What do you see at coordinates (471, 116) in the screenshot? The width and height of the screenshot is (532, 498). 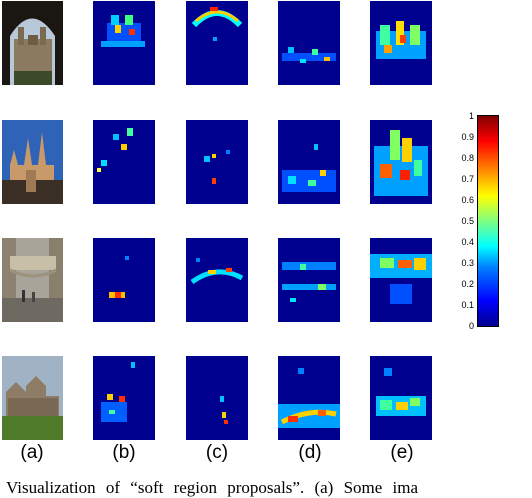 I see `colorbar-tick: 1` at bounding box center [471, 116].